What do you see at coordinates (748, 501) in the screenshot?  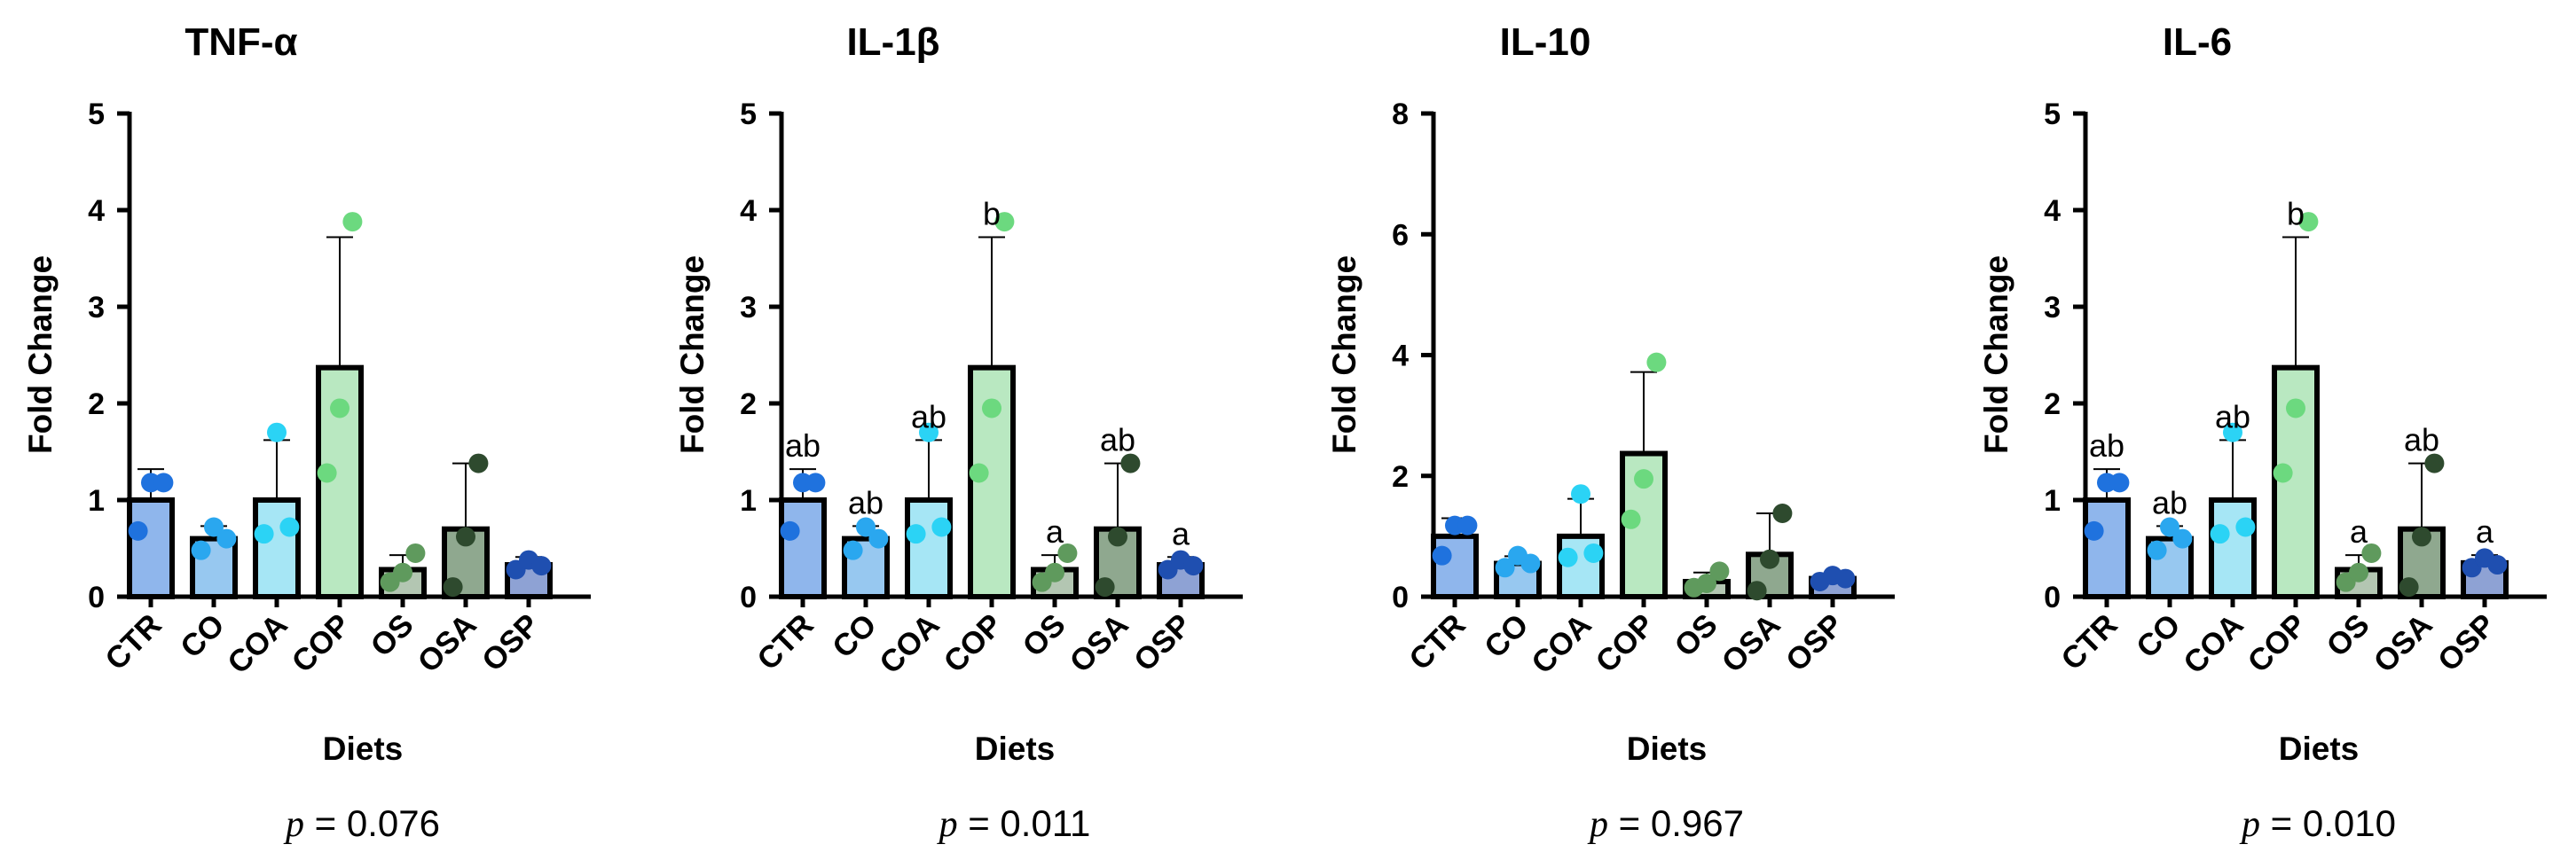 I see `y-tick-label: 1` at bounding box center [748, 501].